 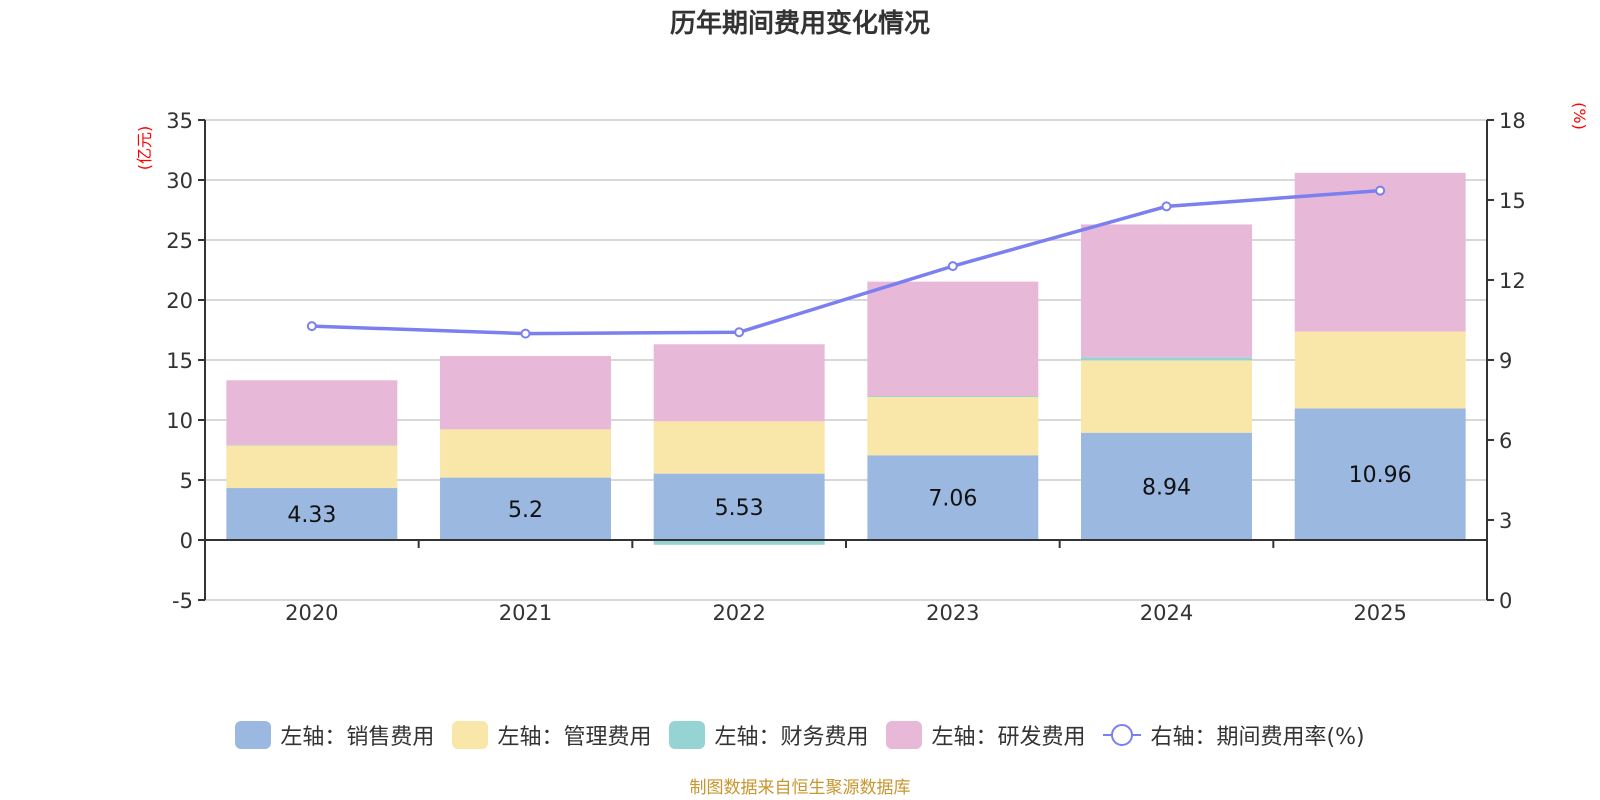 I want to click on bar-data-label: 5.53, so click(x=739, y=508).